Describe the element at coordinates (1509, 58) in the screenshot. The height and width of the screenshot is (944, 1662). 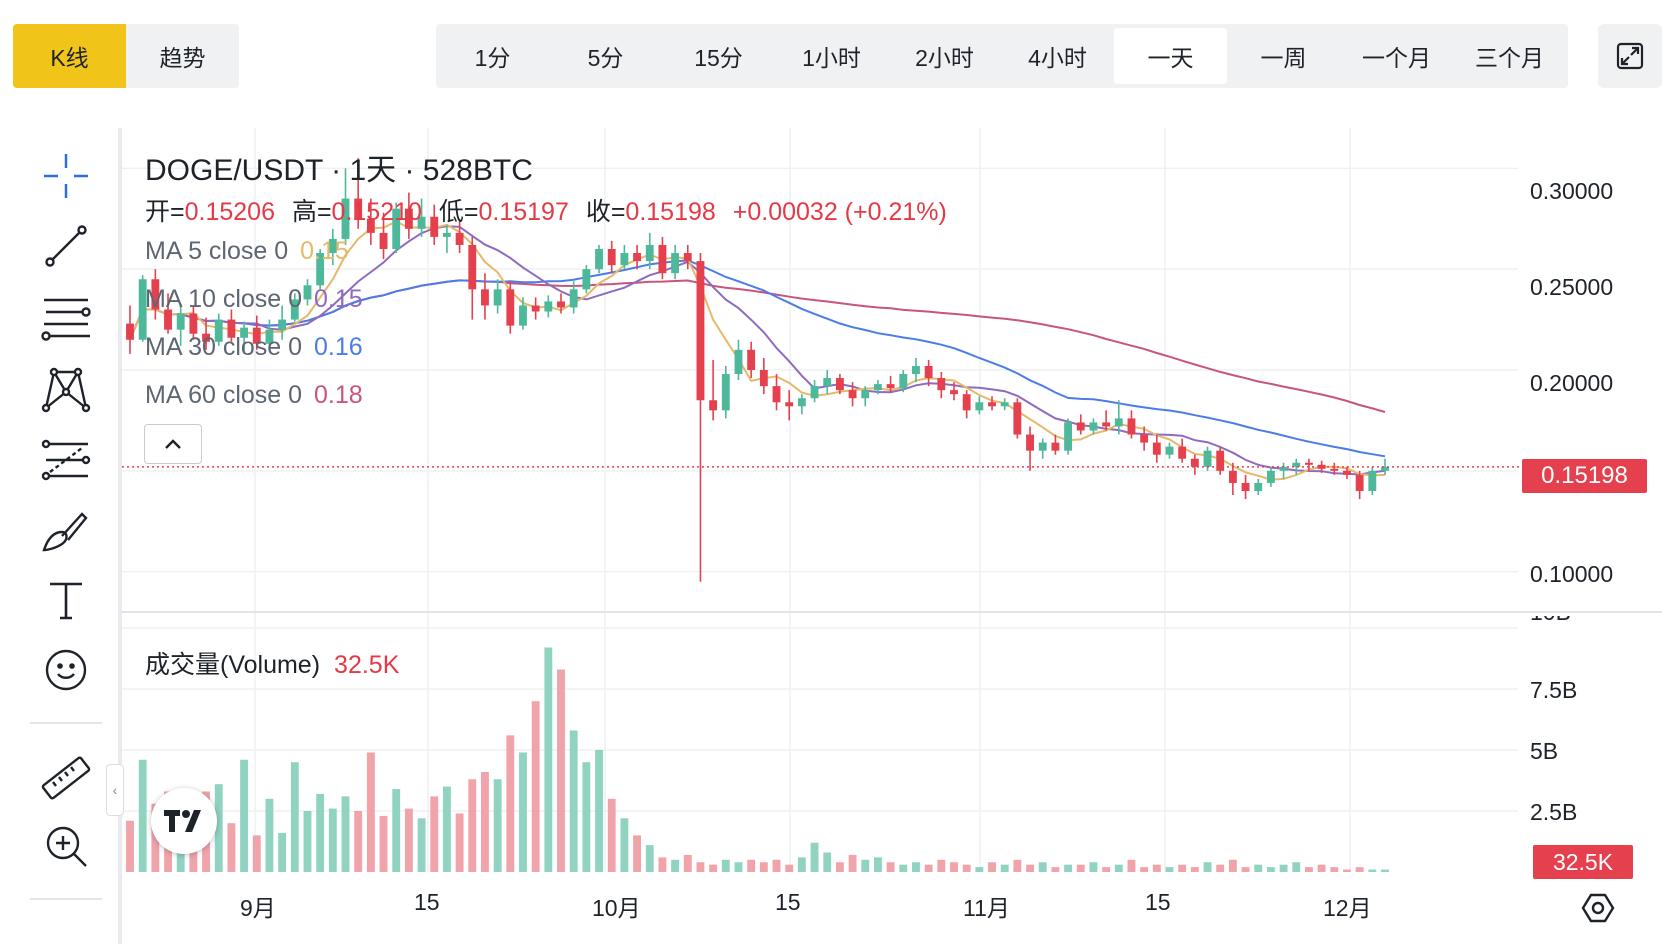
I see `interval-3mo: 三个月` at that location.